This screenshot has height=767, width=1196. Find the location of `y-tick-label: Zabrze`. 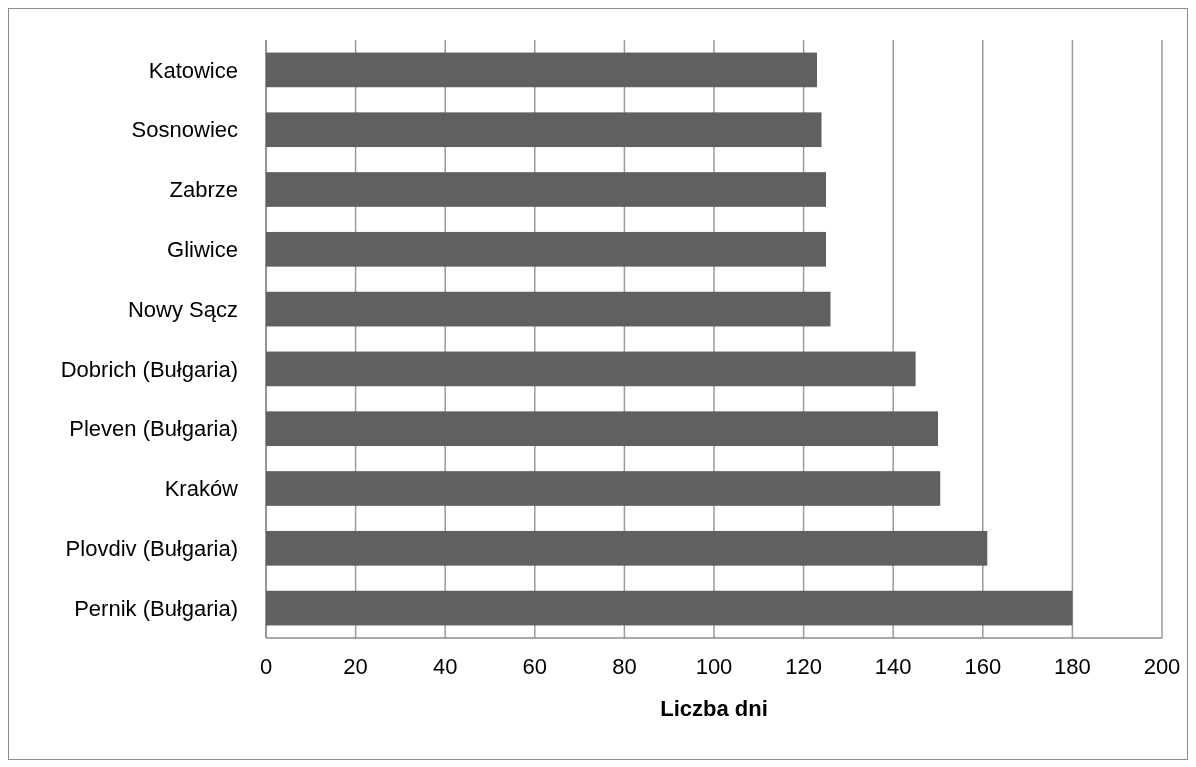

y-tick-label: Zabrze is located at coordinates (203, 190).